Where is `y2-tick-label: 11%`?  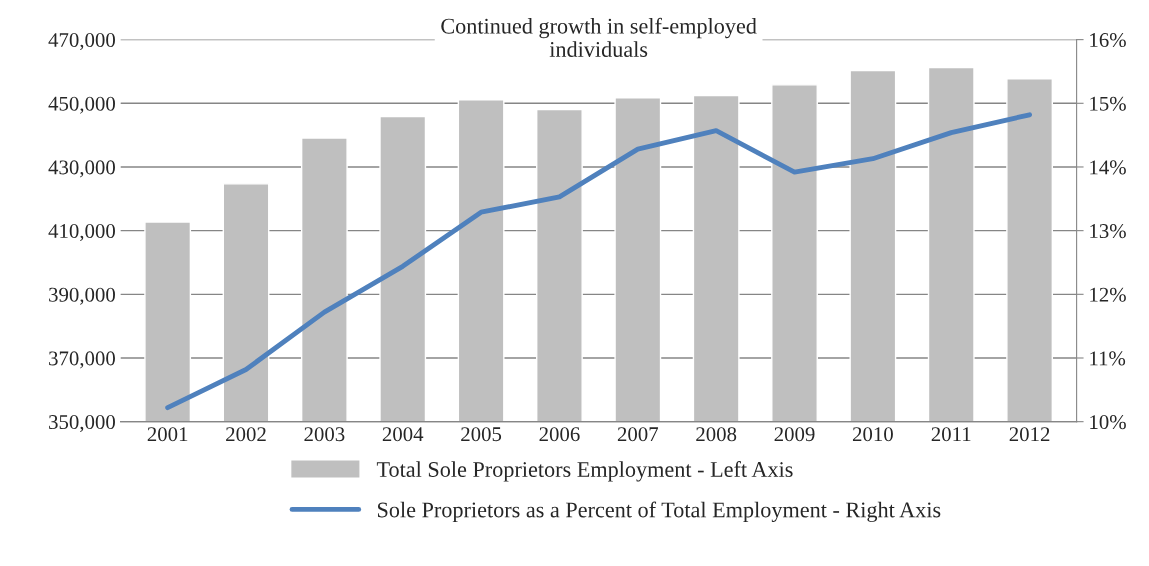 y2-tick-label: 11% is located at coordinates (1108, 358).